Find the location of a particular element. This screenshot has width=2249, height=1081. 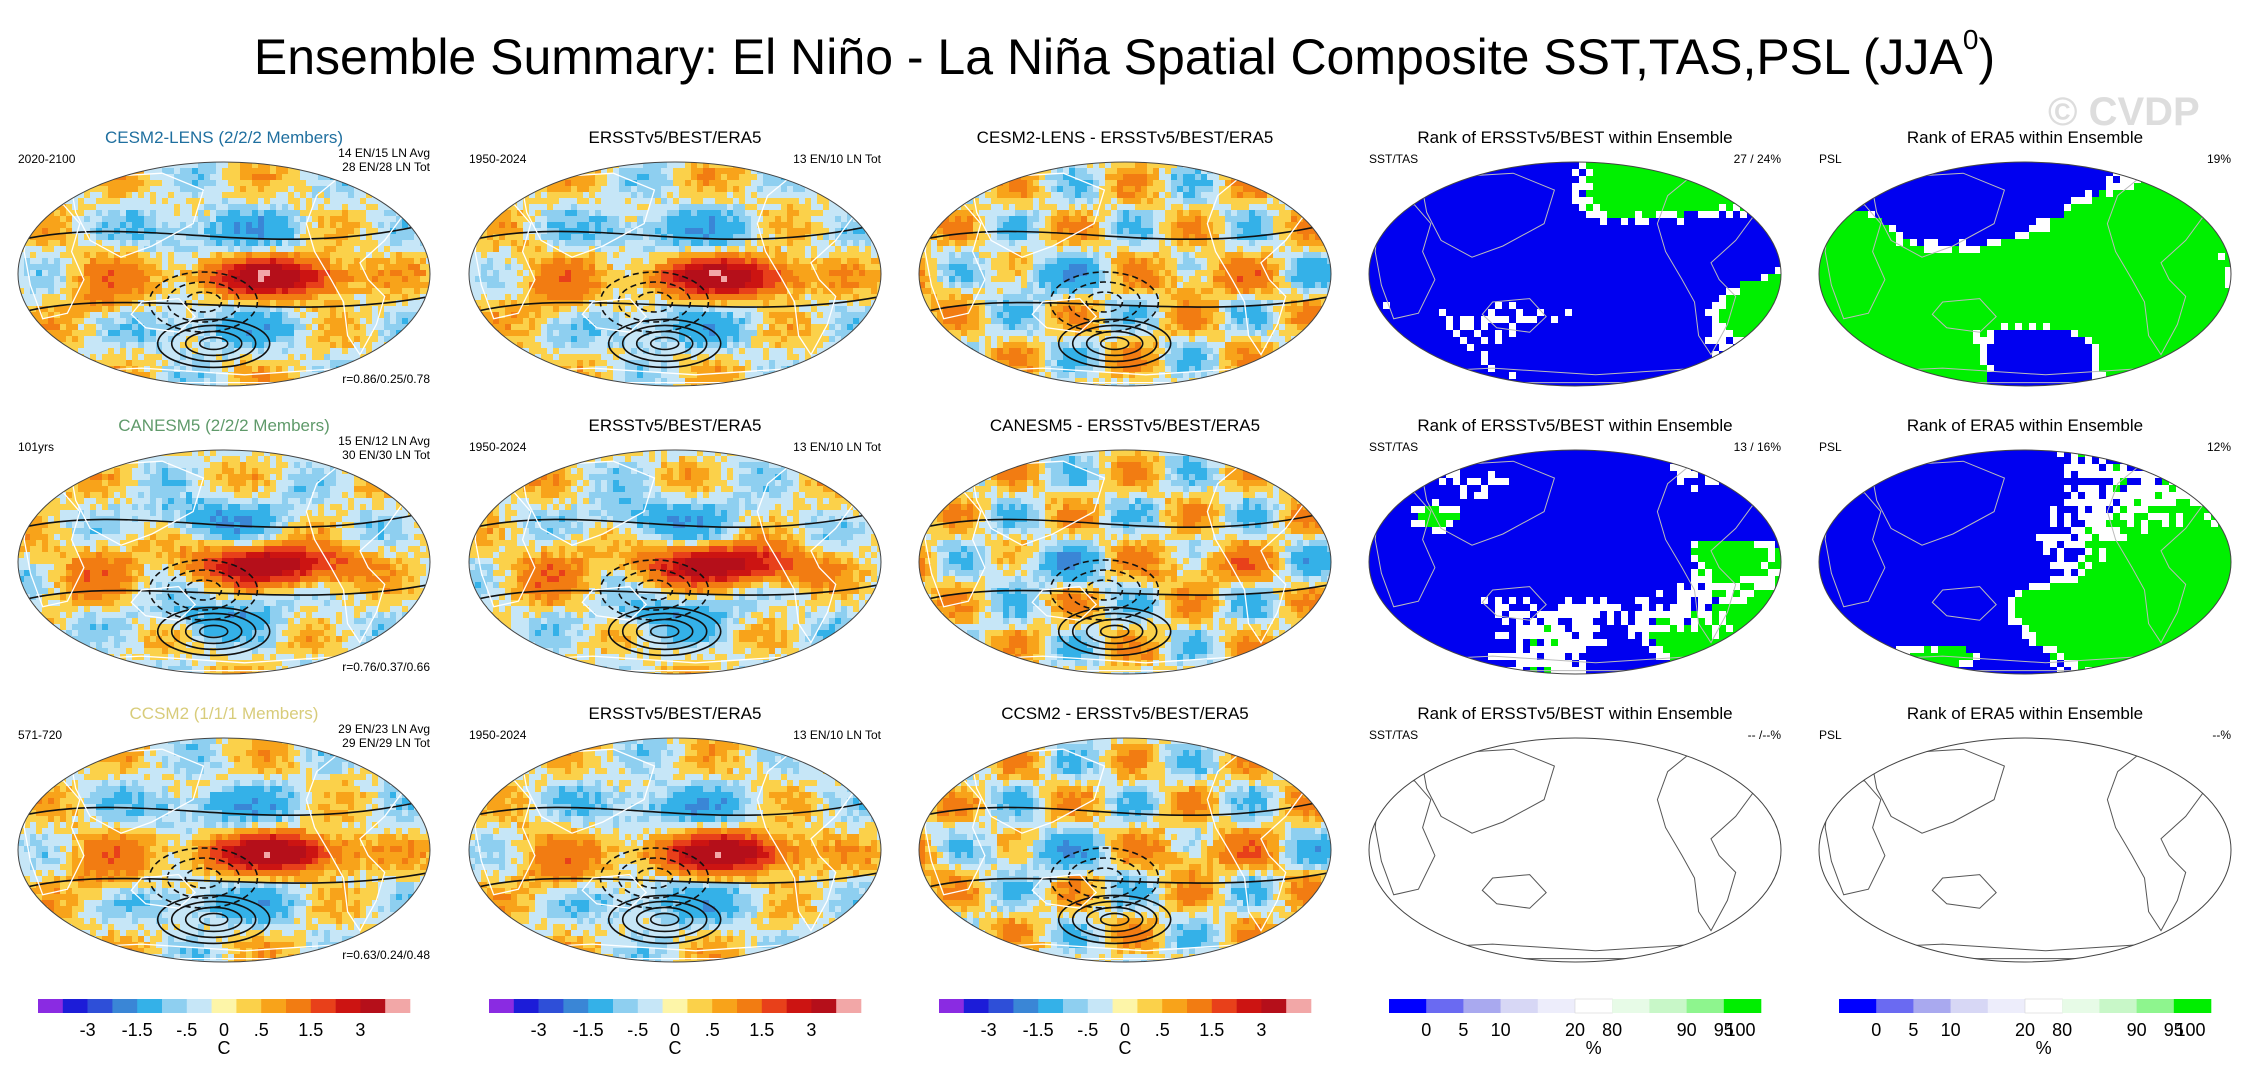

map-panel-r1-c5 is located at coordinates (2025, 274).